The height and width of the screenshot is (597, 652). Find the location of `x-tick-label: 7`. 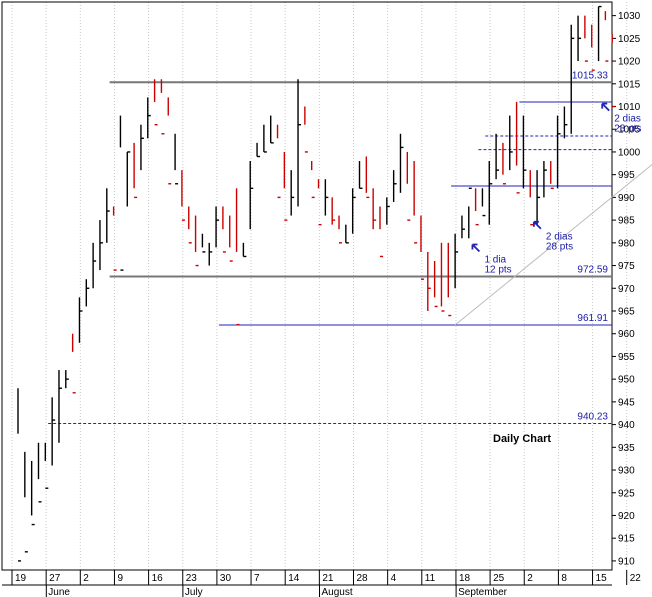

x-tick-label: 7 is located at coordinates (257, 578).